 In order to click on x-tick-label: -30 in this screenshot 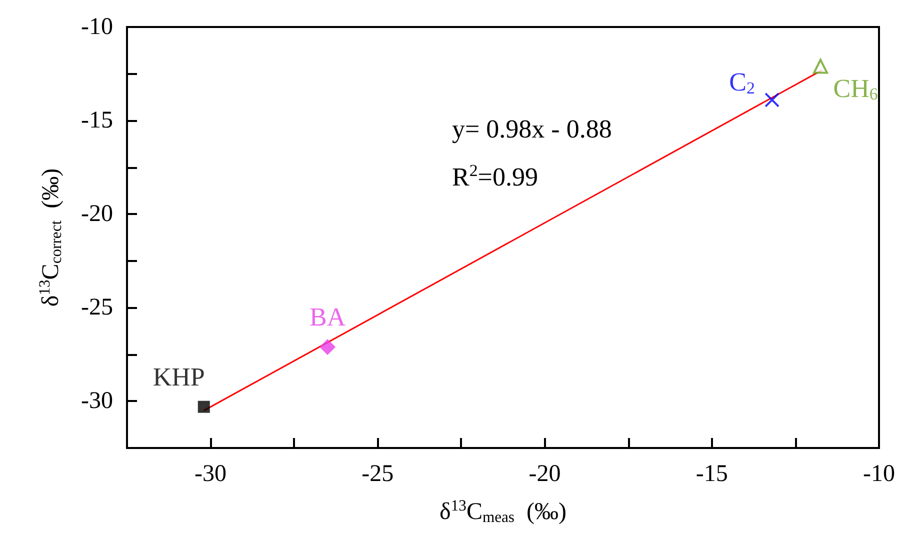, I will do `click(210, 474)`.